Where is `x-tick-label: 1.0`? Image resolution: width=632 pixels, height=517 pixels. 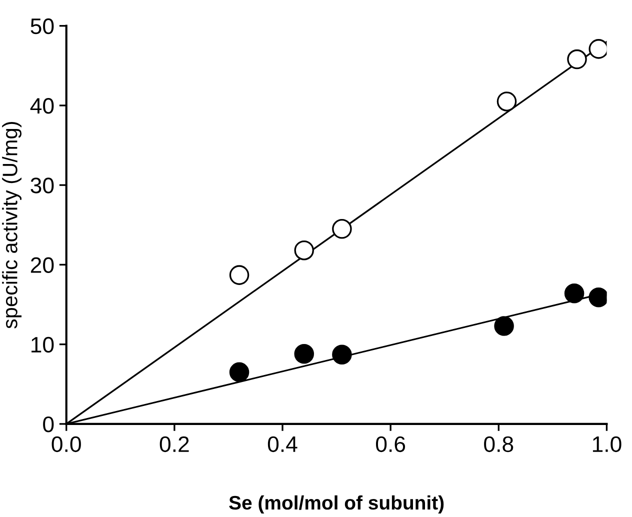
x-tick-label: 1.0 is located at coordinates (607, 444).